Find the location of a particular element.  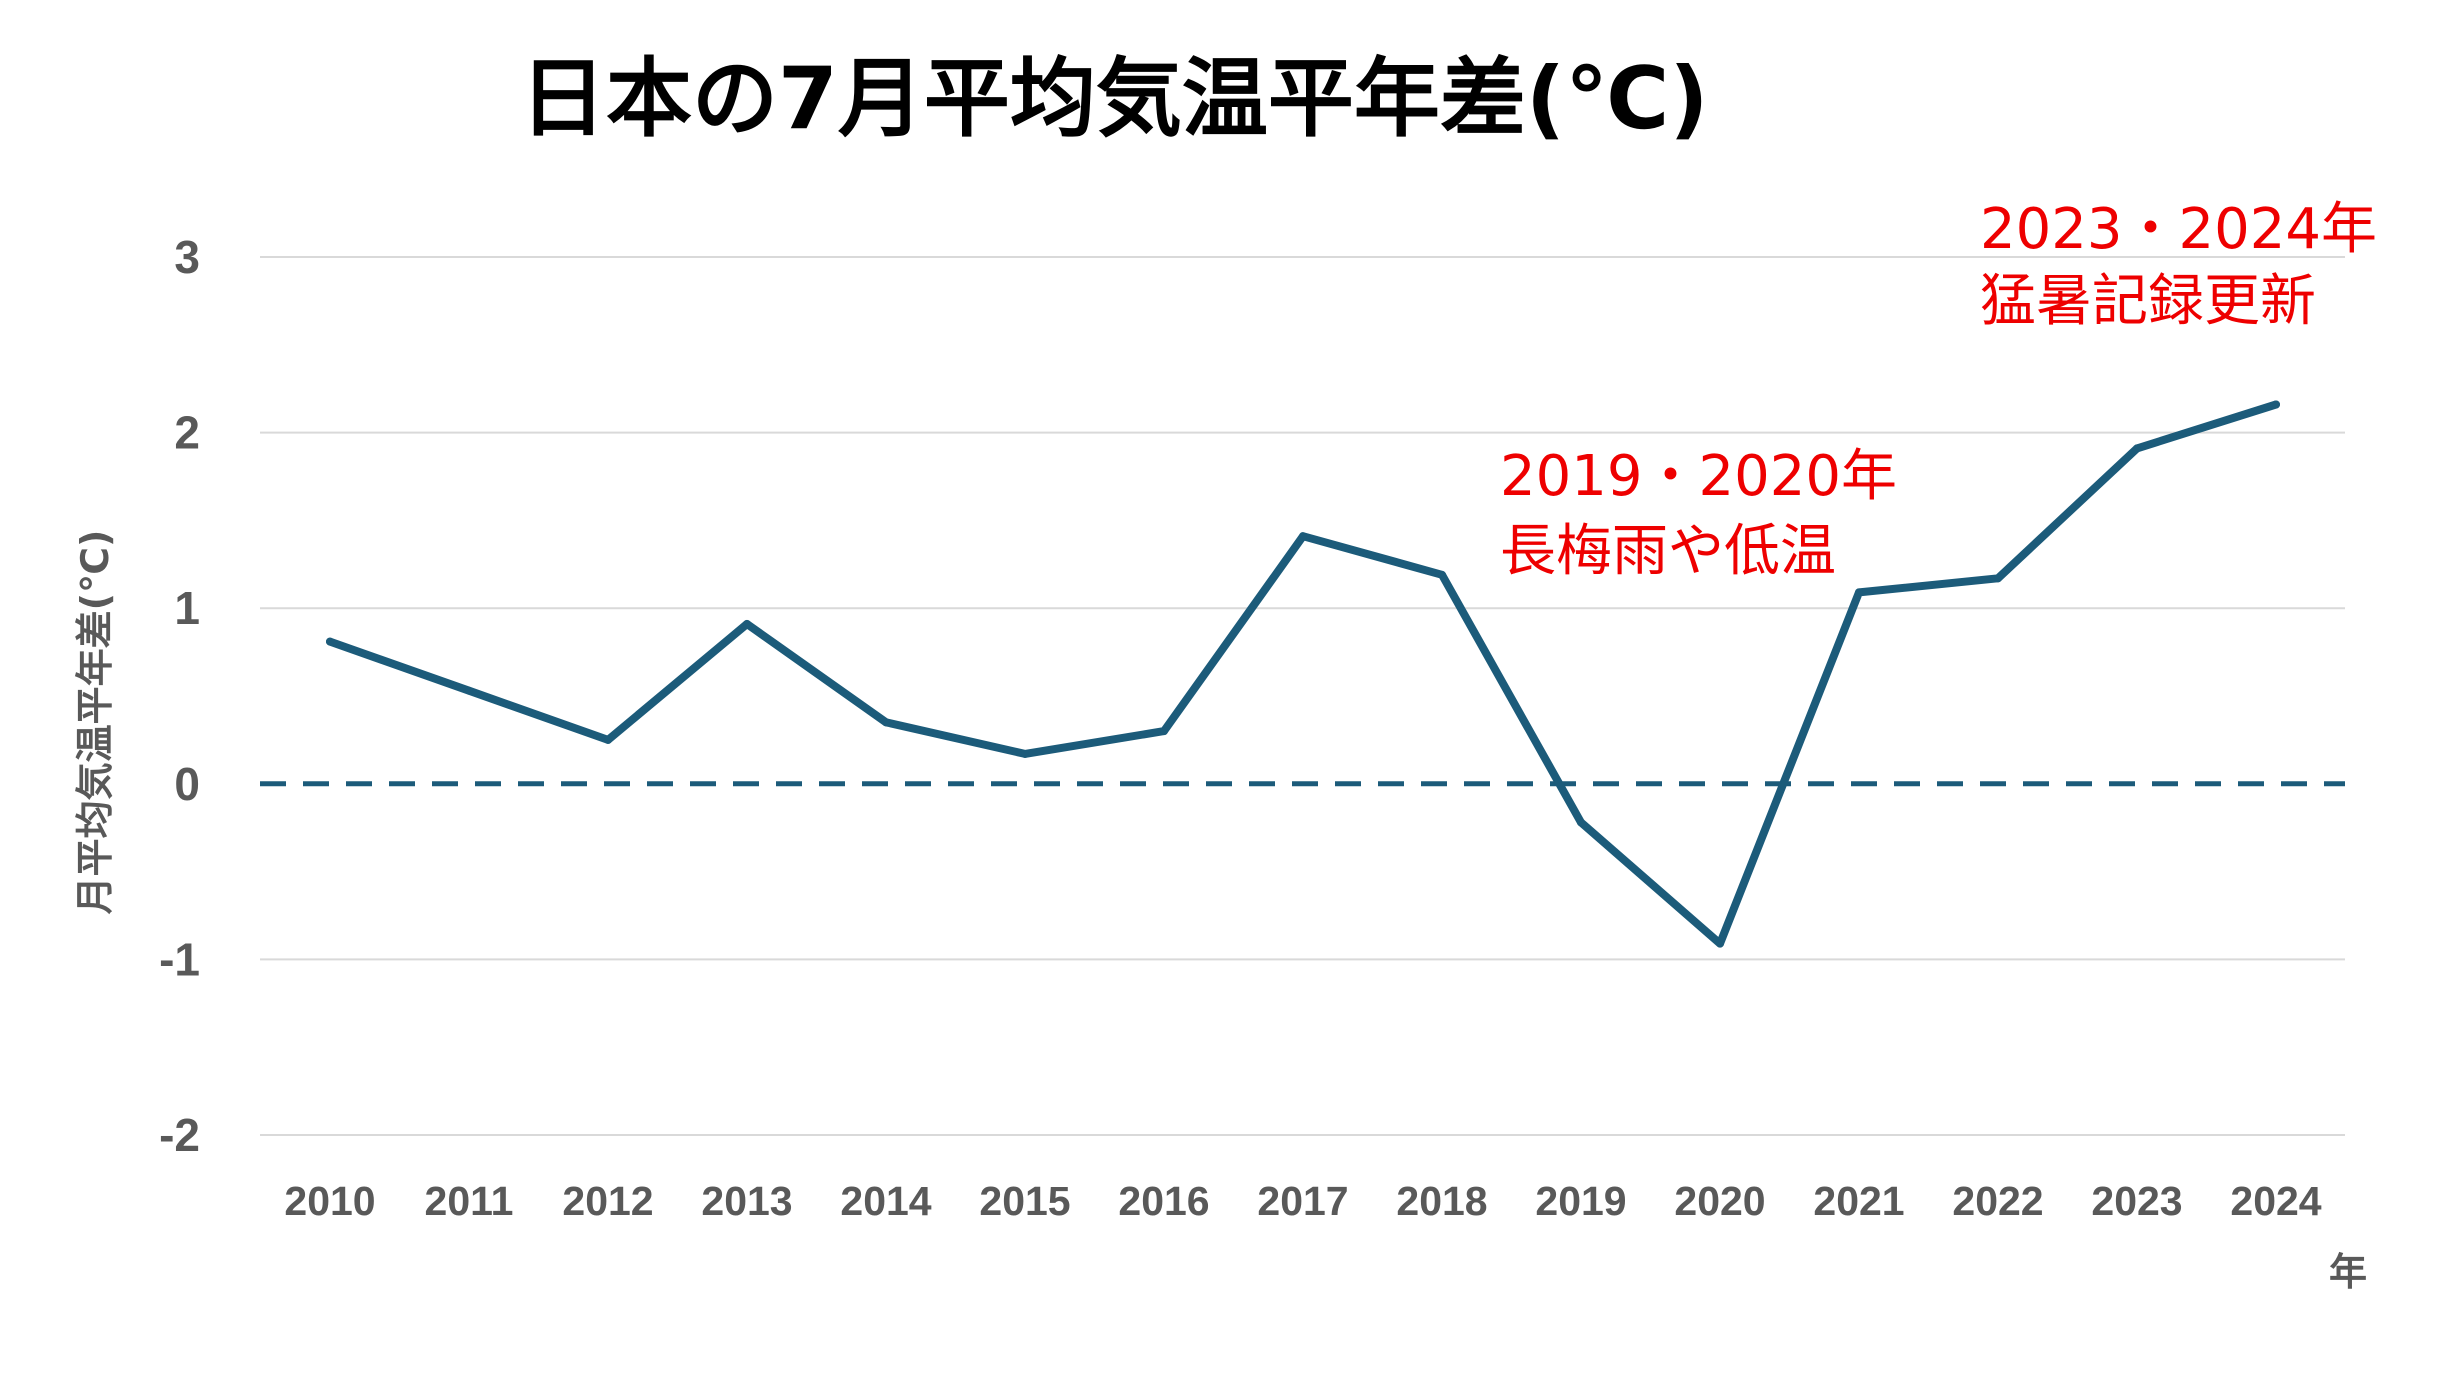

y-axis-ticks: 3 2 1 0 -1 -2 is located at coordinates (179, 696).